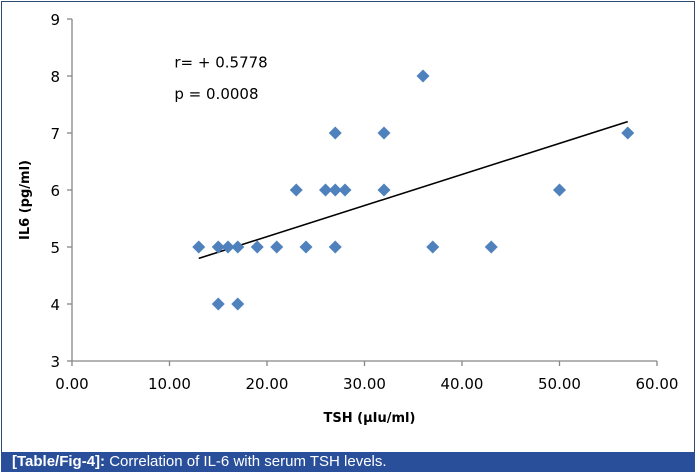 The height and width of the screenshot is (475, 698). What do you see at coordinates (55, 191) in the screenshot?
I see `y-tick-label: 6` at bounding box center [55, 191].